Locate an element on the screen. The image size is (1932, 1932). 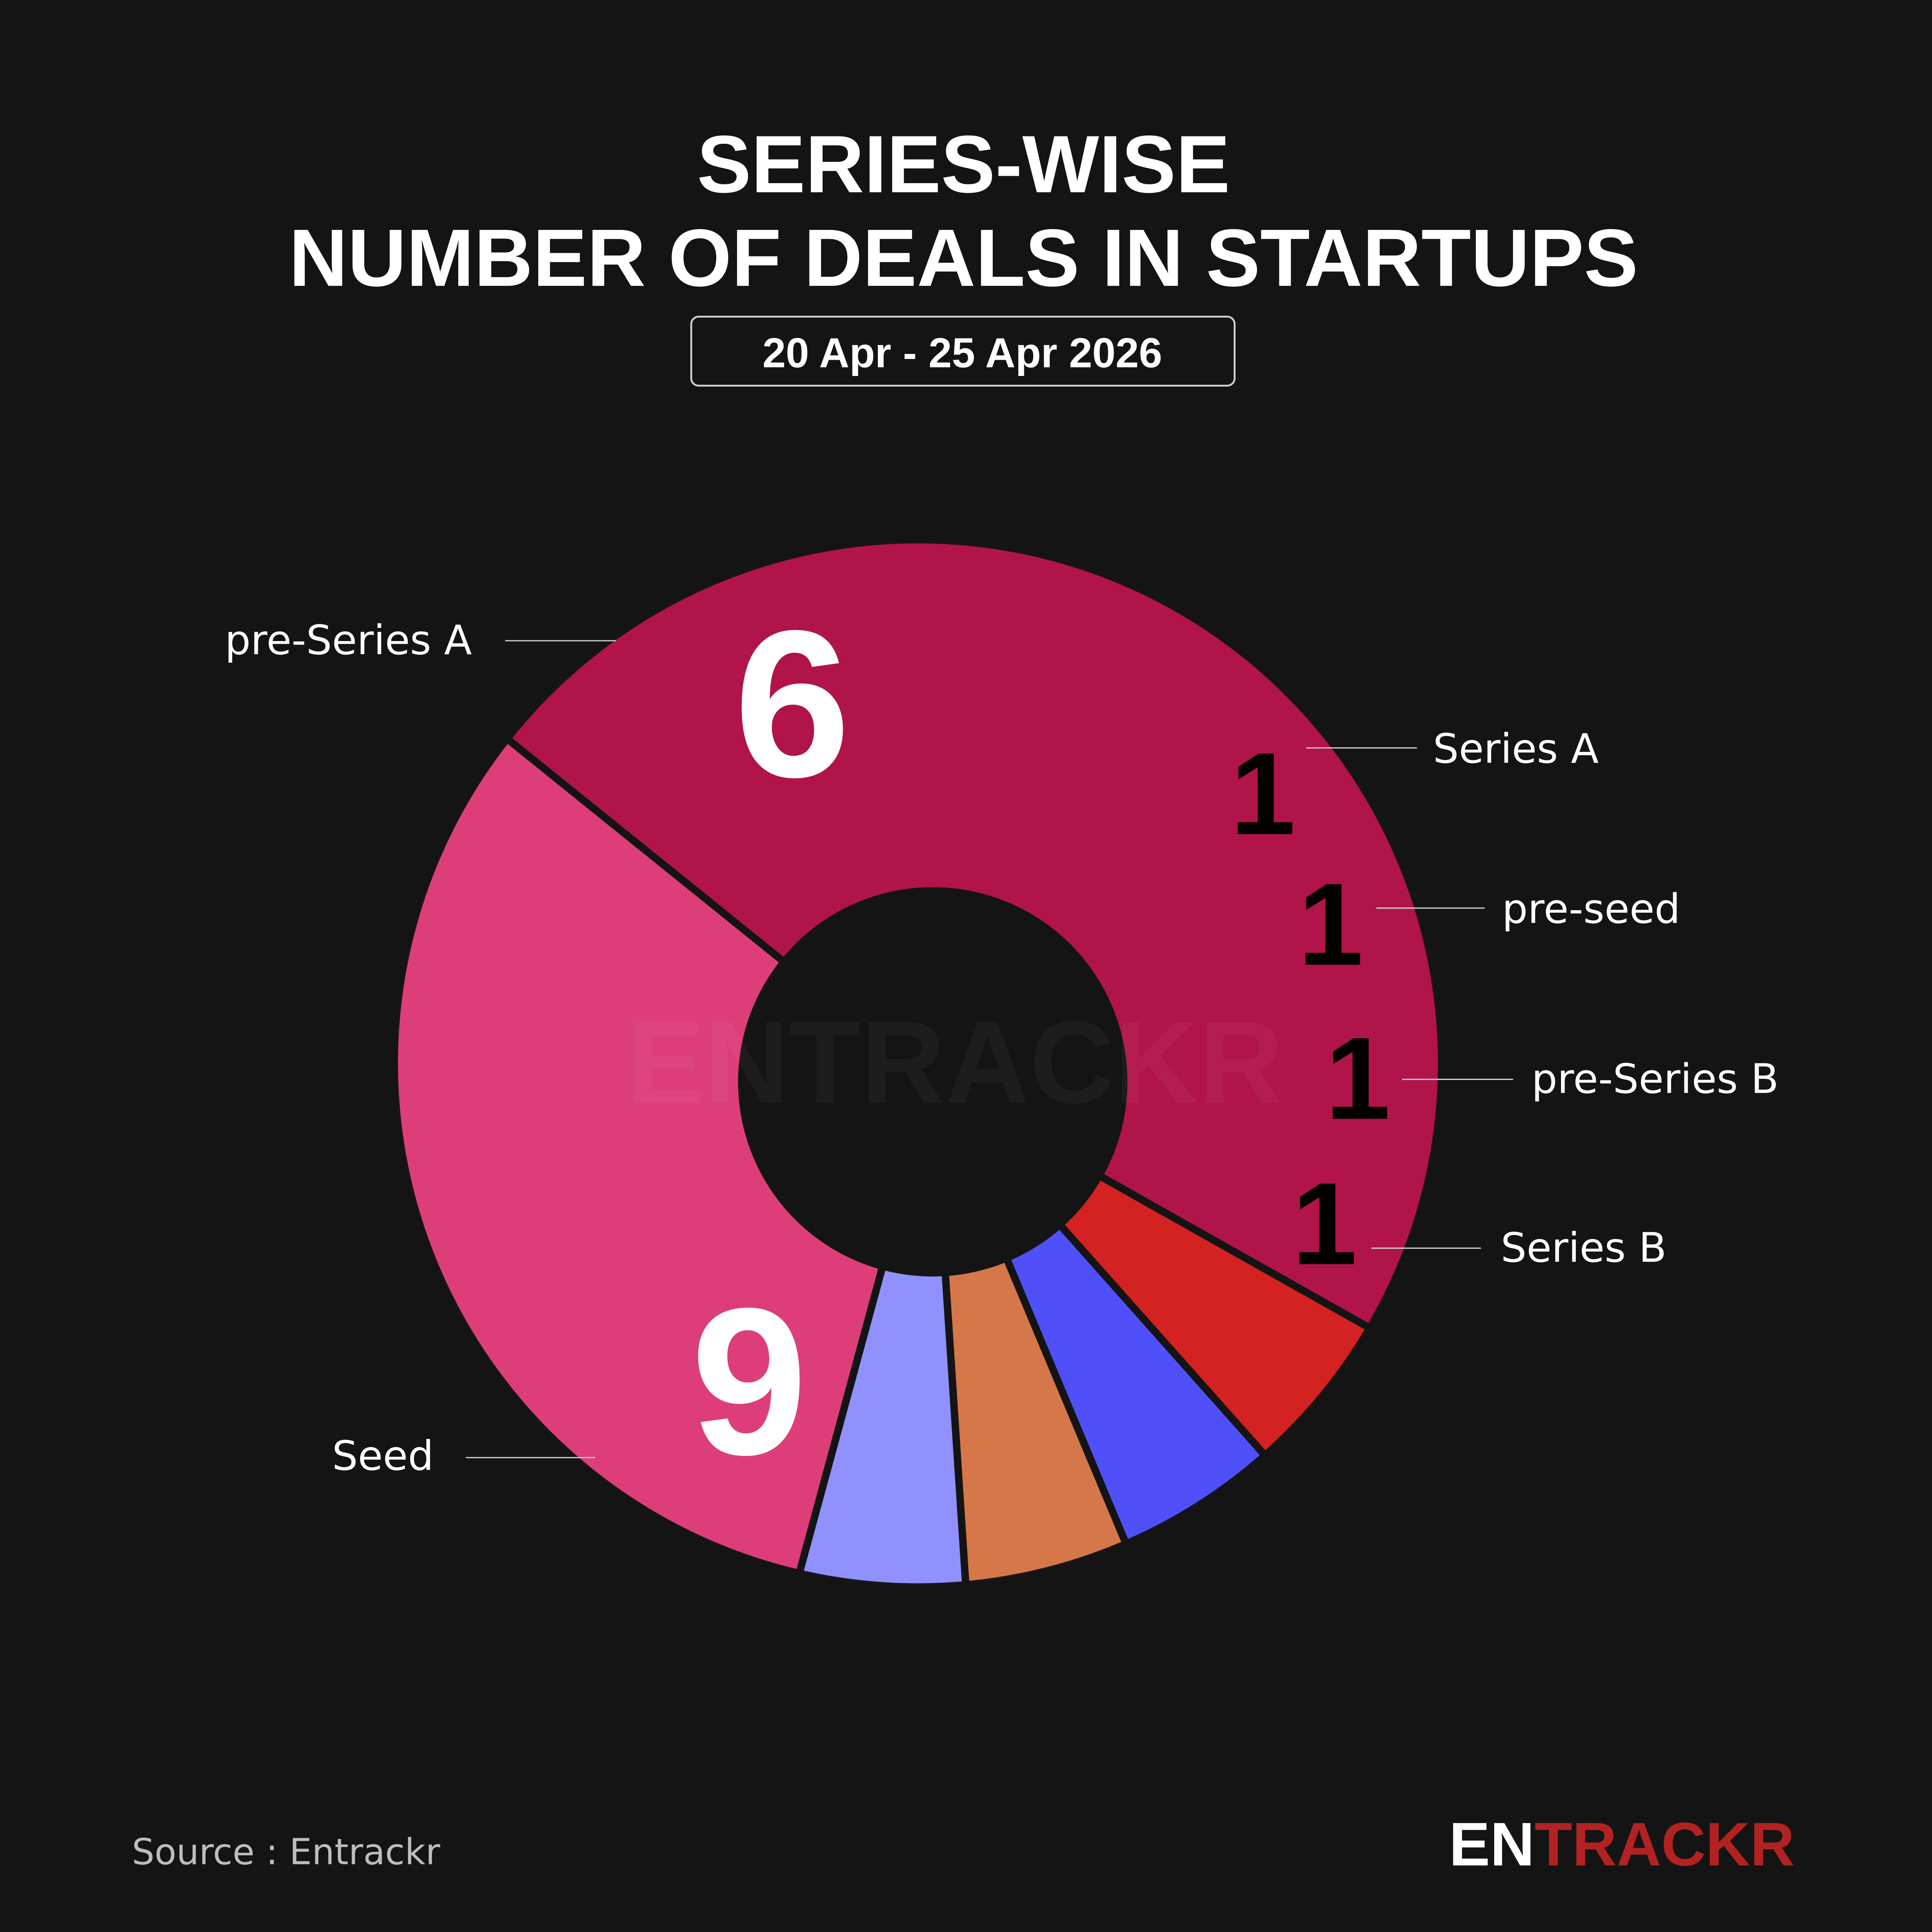
value-label-series-a: 1 is located at coordinates (1262, 794).